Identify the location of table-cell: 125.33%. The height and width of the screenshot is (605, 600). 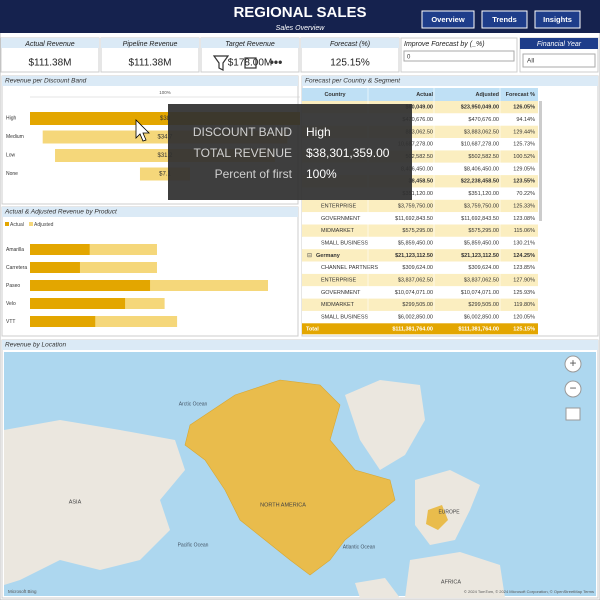
(524, 206).